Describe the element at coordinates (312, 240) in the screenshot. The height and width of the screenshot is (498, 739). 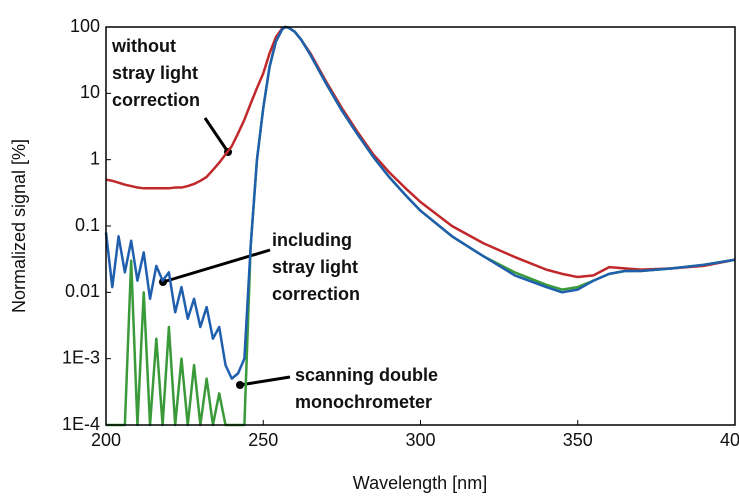
I see `annotation: including` at that location.